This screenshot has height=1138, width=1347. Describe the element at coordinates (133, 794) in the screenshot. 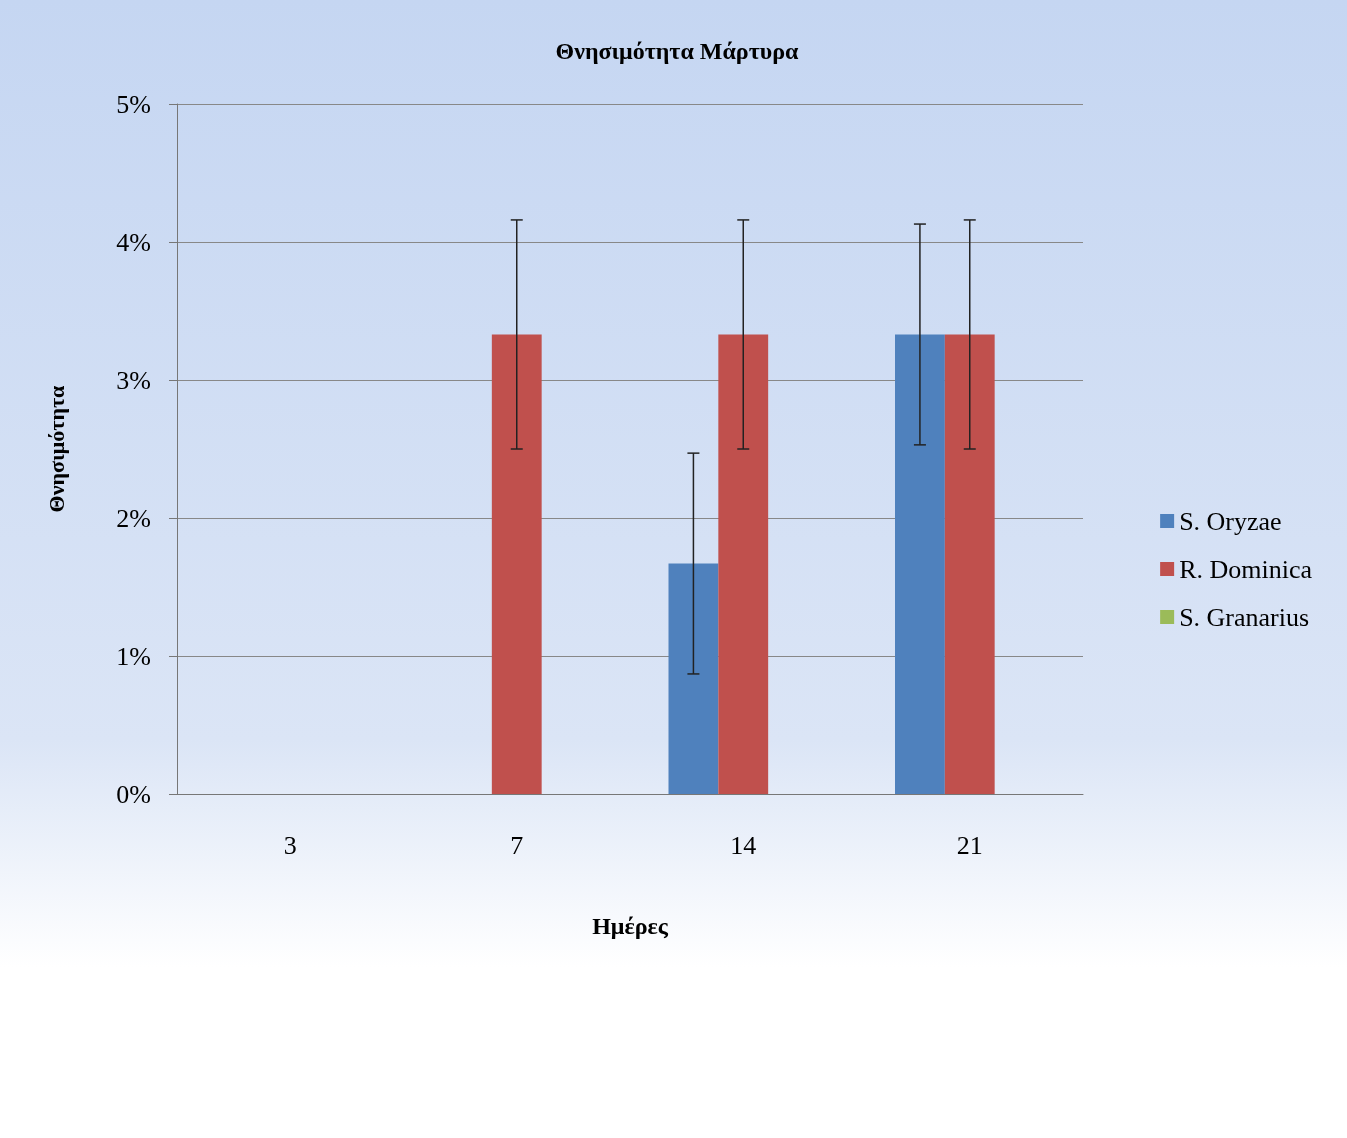

I see `y-tick-label: 0%` at that location.